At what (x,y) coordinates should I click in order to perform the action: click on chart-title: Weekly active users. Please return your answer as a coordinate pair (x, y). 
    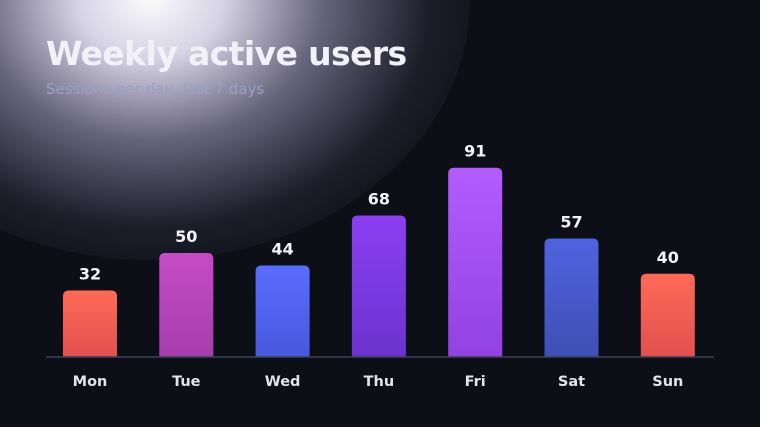
    Looking at the image, I should click on (226, 53).